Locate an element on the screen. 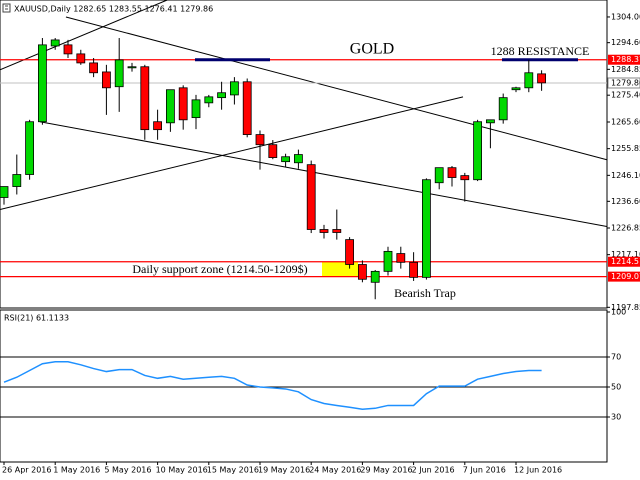 The image size is (640, 480). y-tick-label: 1246.10 is located at coordinates (625, 175).